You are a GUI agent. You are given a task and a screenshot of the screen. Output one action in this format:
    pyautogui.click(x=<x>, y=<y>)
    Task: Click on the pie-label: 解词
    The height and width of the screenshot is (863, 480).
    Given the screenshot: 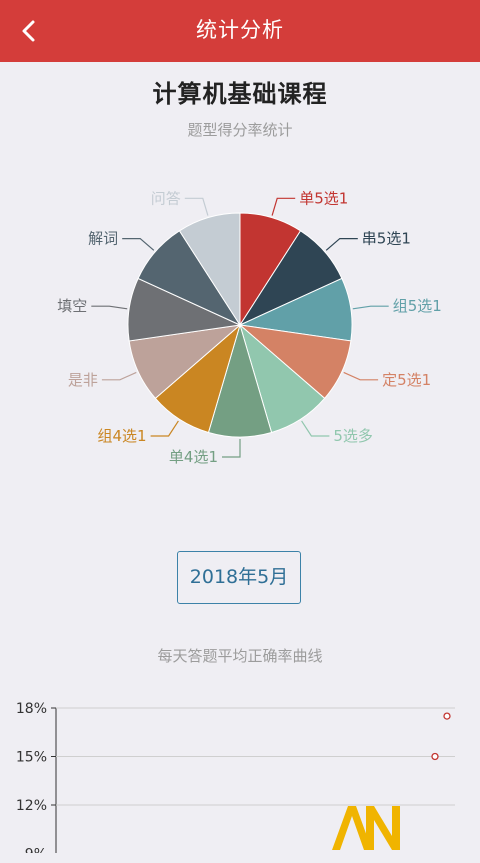 What is the action you would take?
    pyautogui.click(x=103, y=239)
    